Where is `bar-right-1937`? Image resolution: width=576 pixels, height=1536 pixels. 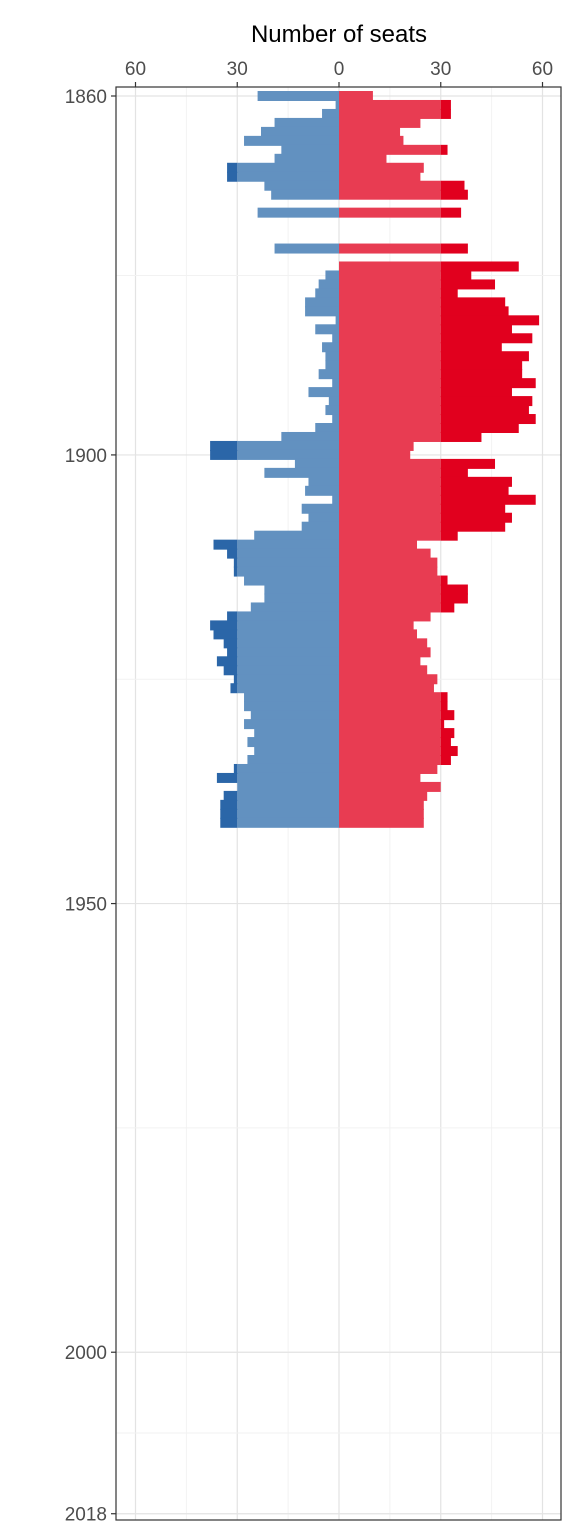
bar-right-1937 is located at coordinates (390, 786).